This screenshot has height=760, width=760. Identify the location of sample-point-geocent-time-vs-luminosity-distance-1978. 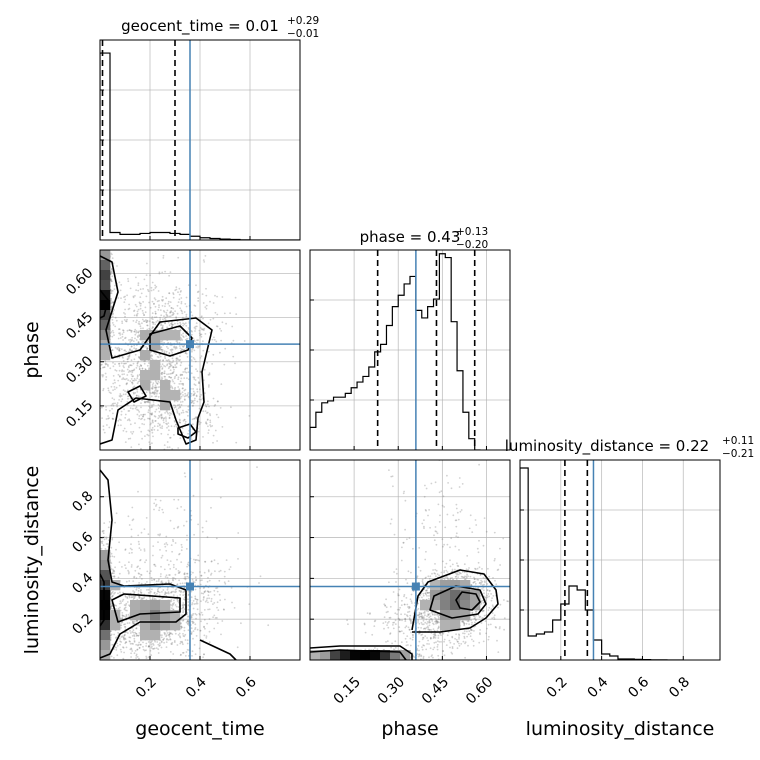
(172, 591).